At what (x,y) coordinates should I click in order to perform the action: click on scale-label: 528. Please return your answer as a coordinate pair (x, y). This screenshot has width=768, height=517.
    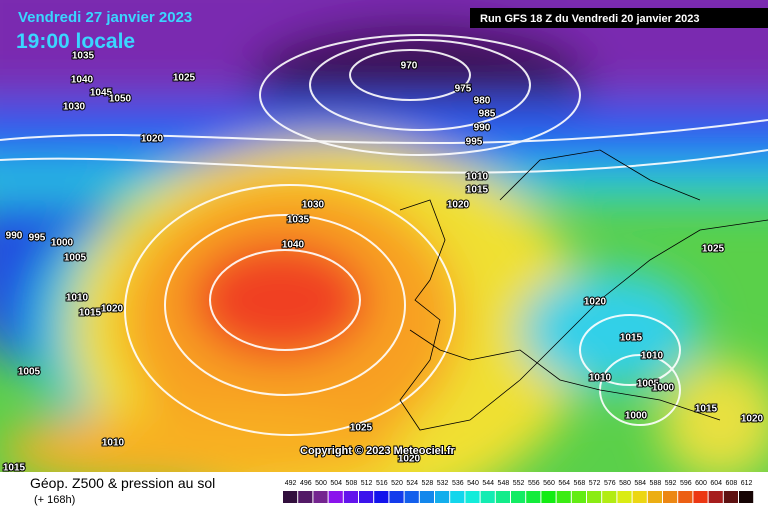
    Looking at the image, I should click on (428, 483).